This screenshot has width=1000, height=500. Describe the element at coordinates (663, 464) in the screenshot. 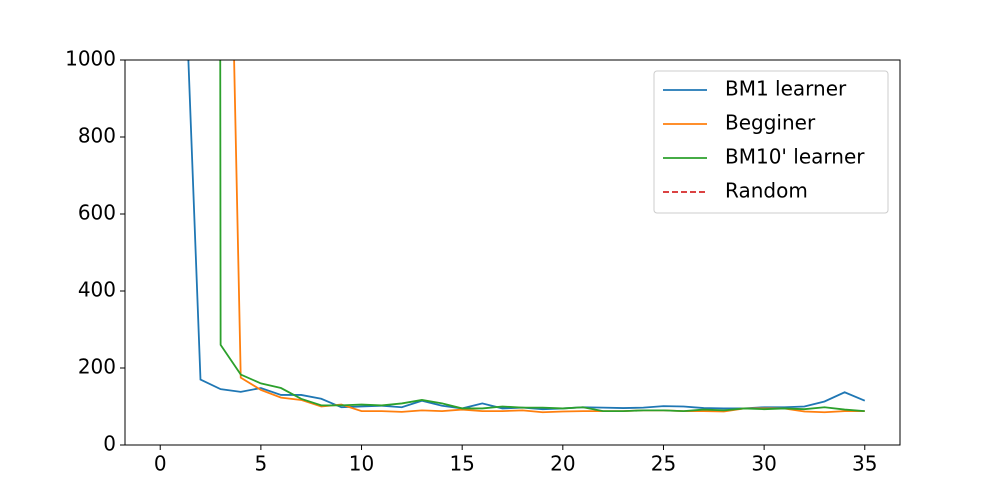

I see `x-tick-label: 25` at that location.